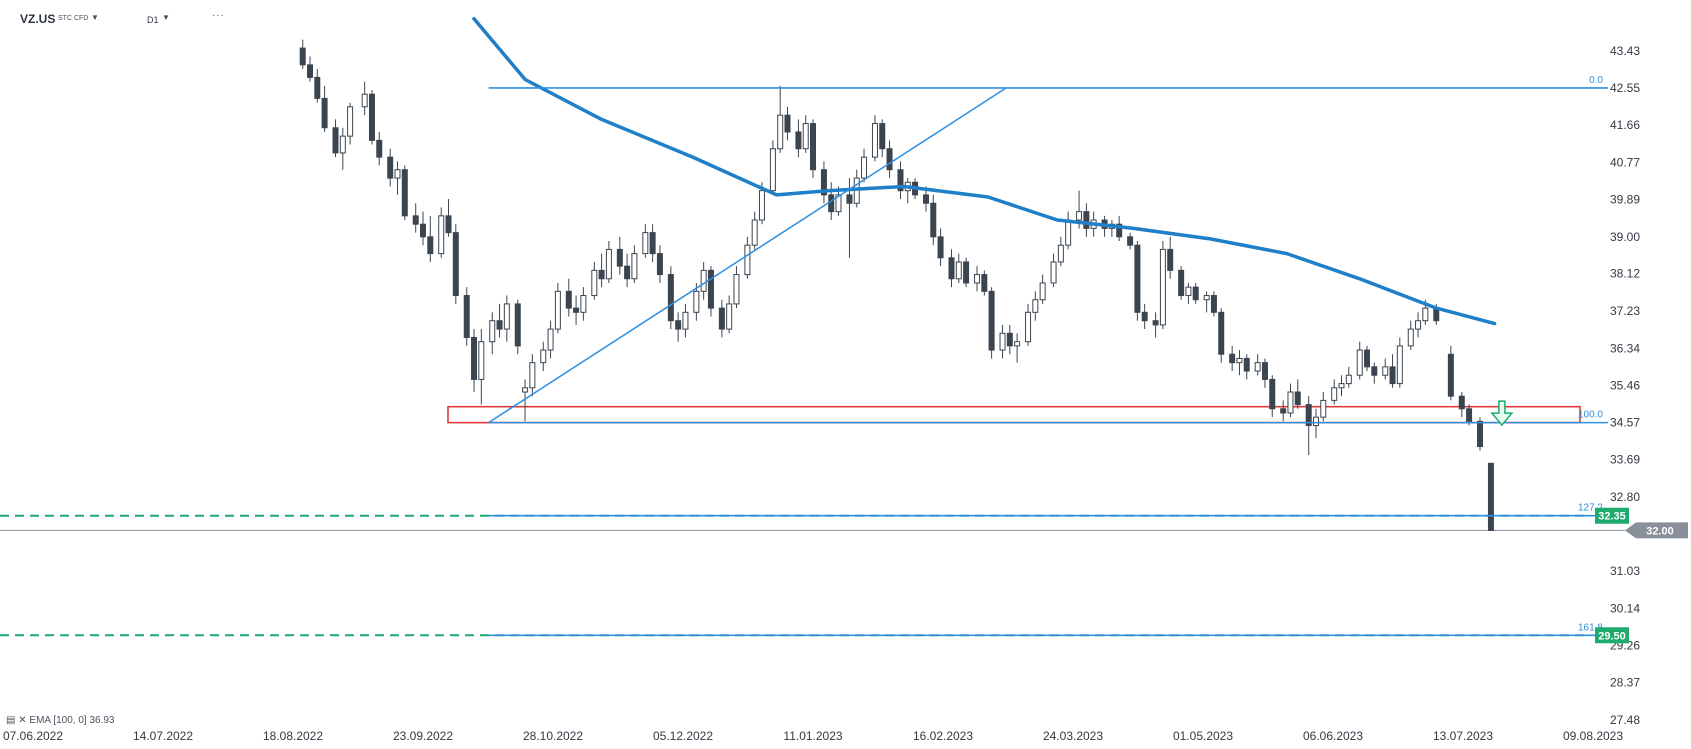 The width and height of the screenshot is (1691, 749). I want to click on symbol-chevron-down-icon: ▼, so click(95, 17).